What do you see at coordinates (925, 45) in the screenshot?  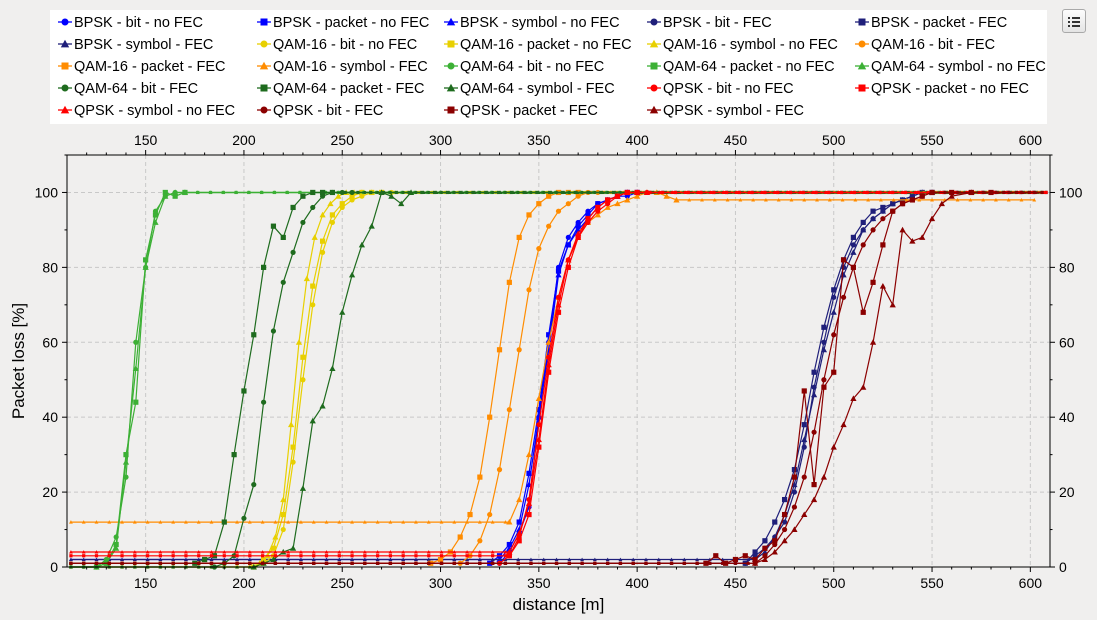 I see `legend-item: QAM-16 - bit - FEC` at bounding box center [925, 45].